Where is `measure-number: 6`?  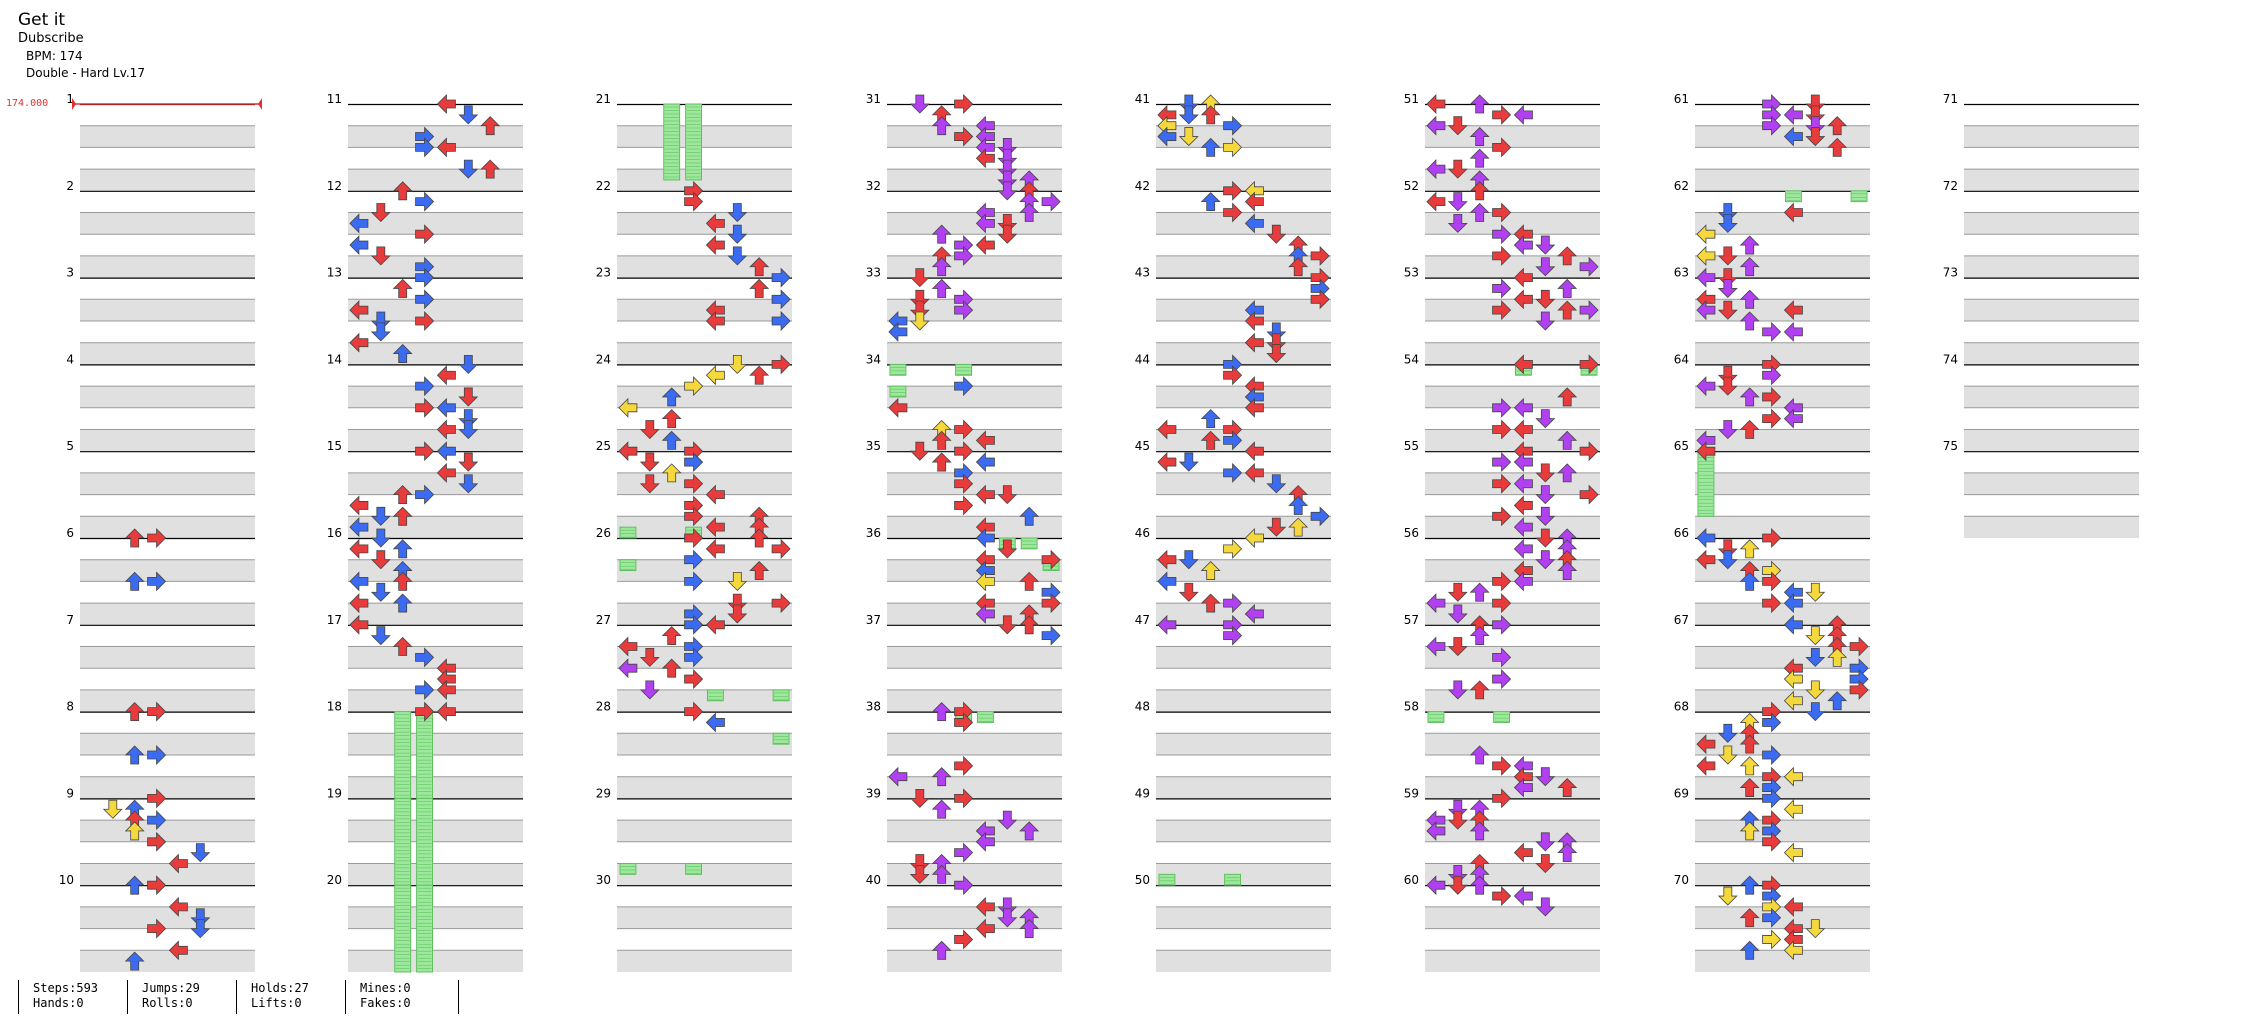
measure-number: 6 is located at coordinates (70, 533).